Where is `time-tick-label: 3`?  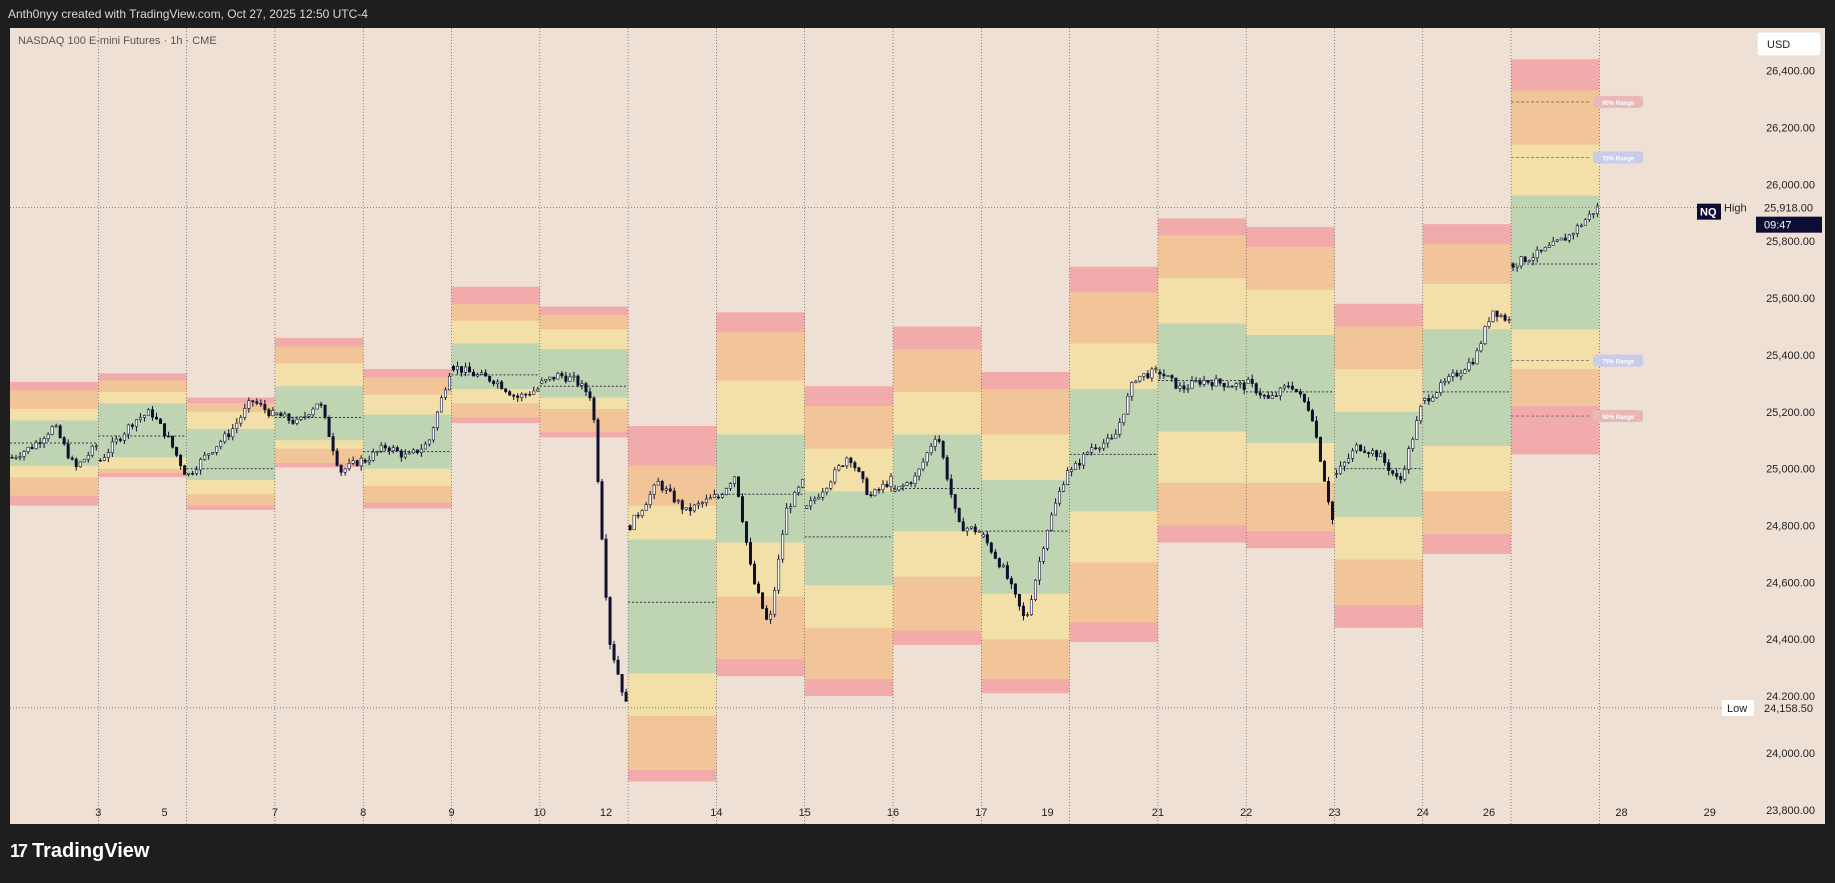
time-tick-label: 3 is located at coordinates (98, 813).